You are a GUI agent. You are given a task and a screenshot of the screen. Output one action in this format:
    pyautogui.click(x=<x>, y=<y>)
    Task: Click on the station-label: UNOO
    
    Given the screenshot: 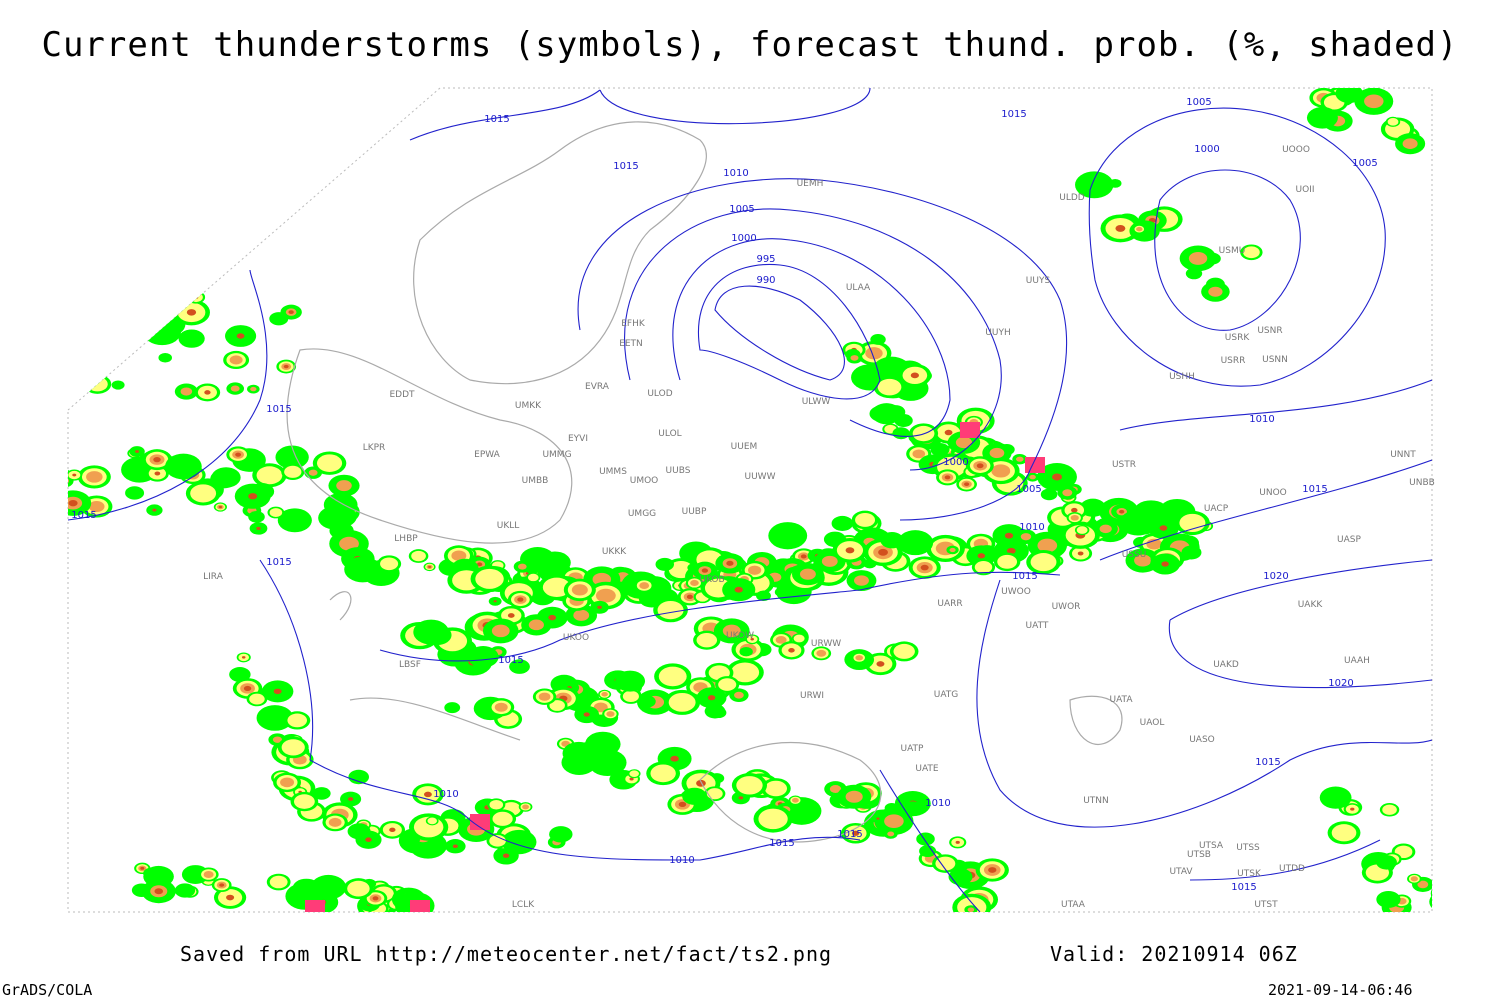 What is the action you would take?
    pyautogui.click(x=1273, y=493)
    